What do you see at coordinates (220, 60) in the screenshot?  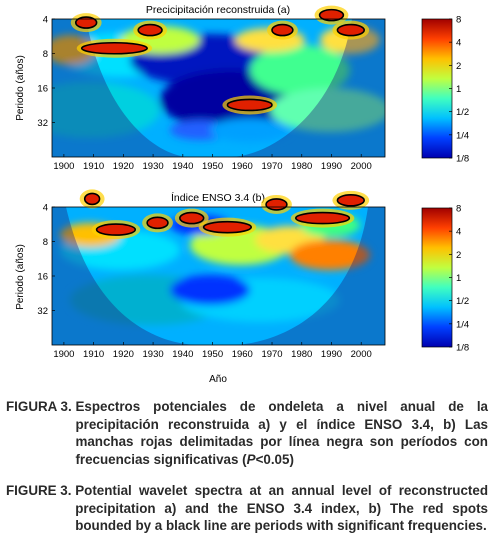 I see `significant-regions-a` at bounding box center [220, 60].